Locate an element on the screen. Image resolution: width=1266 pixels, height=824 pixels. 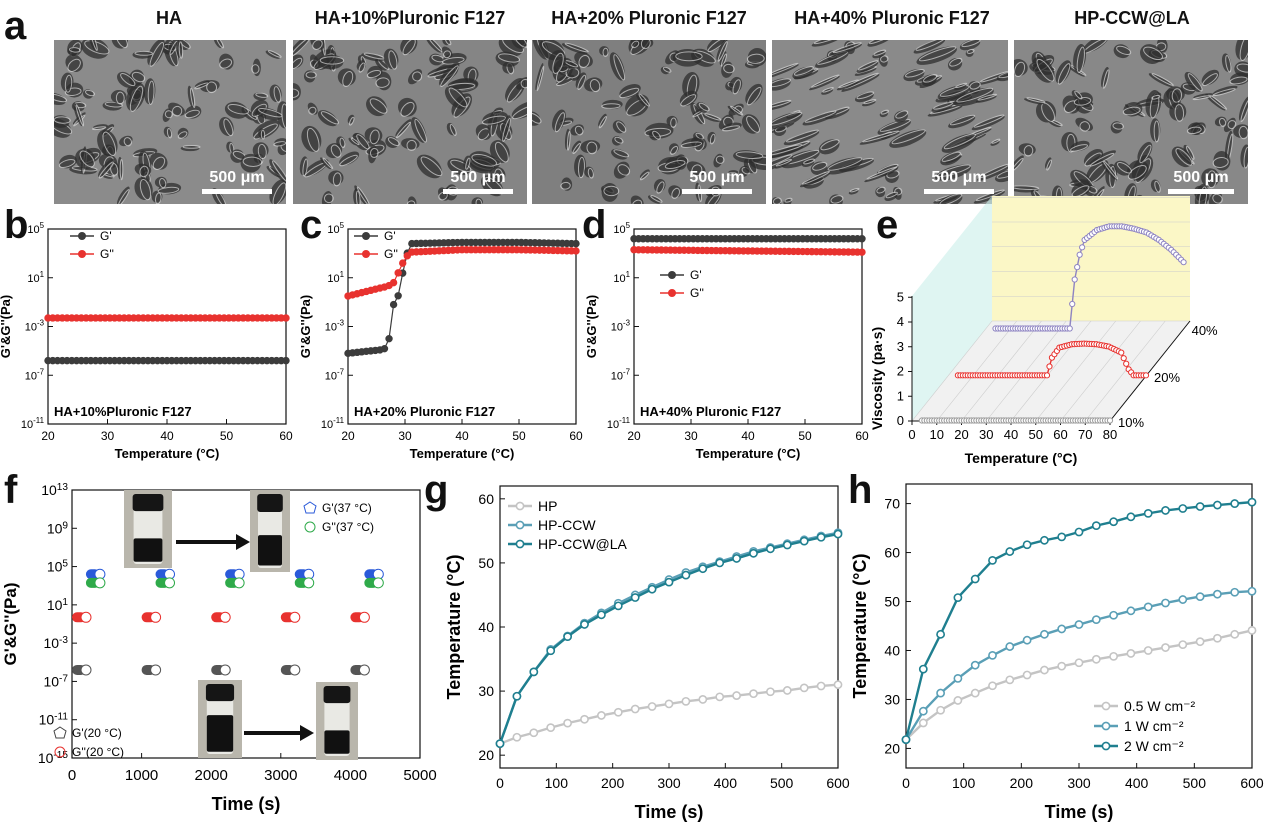
legend-label: G'(37 °C) is located at coordinates (347, 508).